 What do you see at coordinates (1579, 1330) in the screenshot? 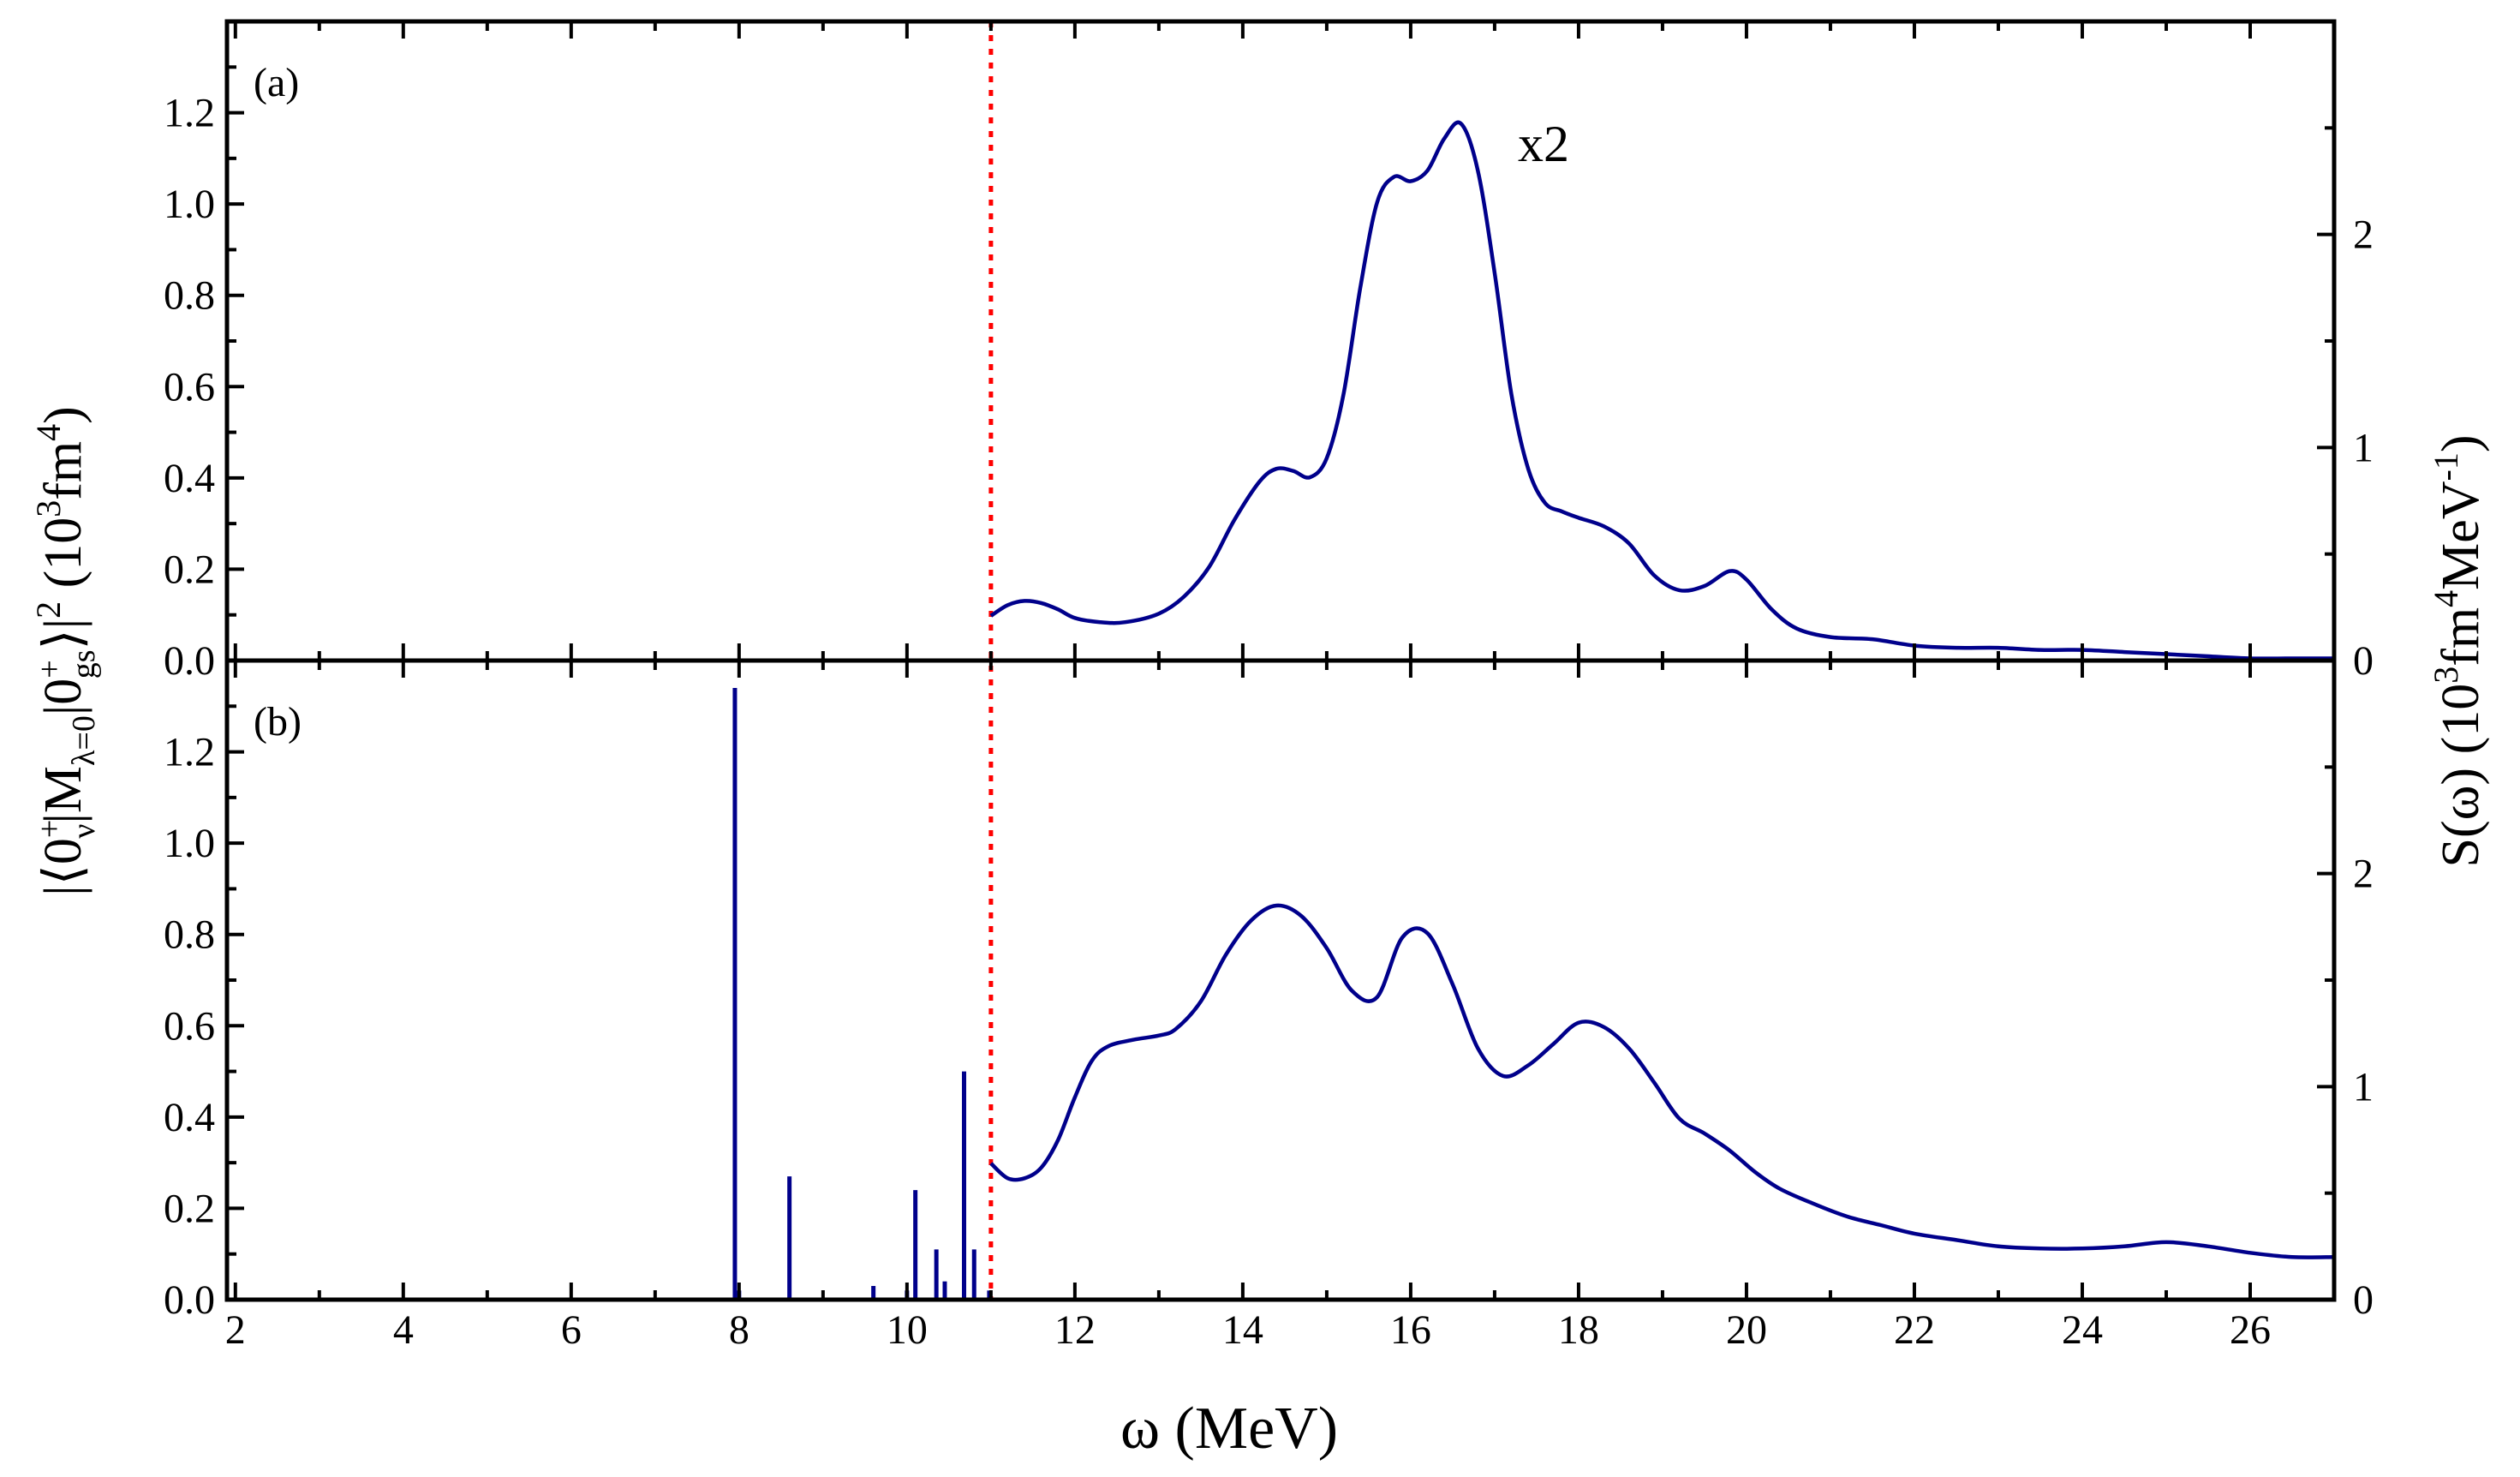
I see `x-tick-label: 18` at bounding box center [1579, 1330].